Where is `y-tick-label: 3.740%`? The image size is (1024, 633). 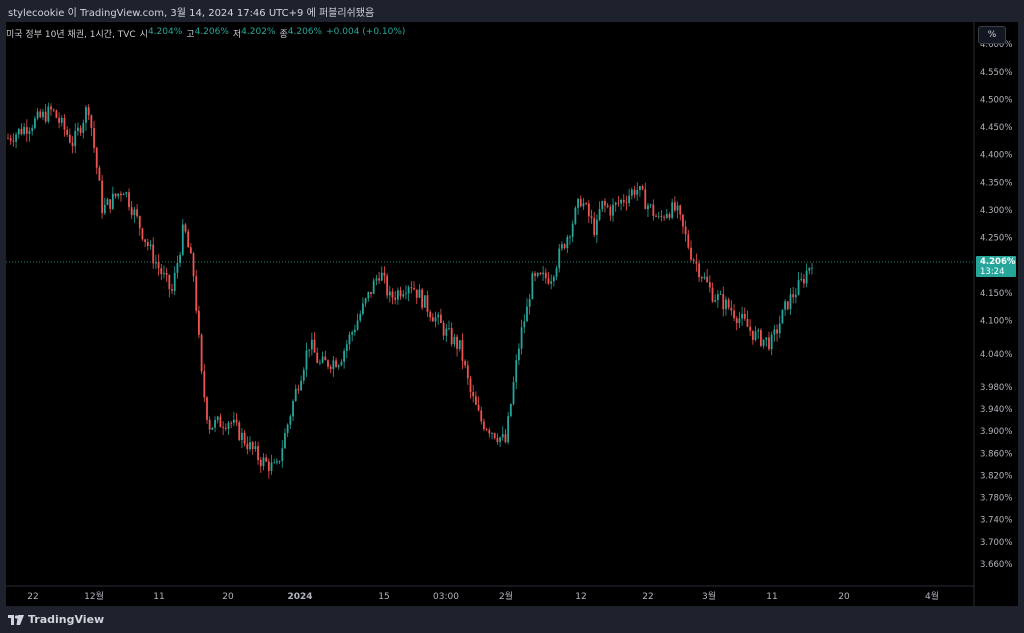 y-tick-label: 3.740% is located at coordinates (996, 521).